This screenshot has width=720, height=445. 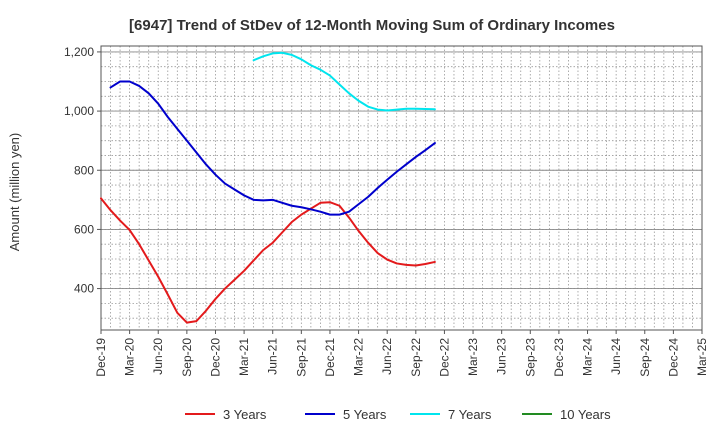 I want to click on legend-item: 10 Years, so click(x=566, y=414).